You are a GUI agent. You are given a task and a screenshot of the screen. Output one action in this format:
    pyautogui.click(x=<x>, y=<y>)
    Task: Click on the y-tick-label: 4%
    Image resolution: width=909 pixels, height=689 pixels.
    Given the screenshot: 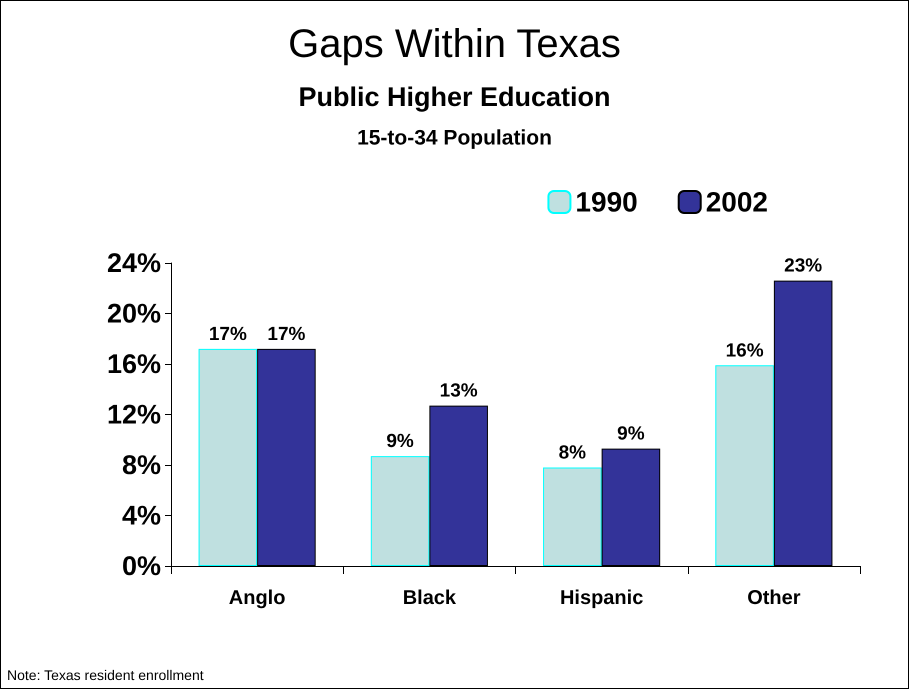 What is the action you would take?
    pyautogui.click(x=141, y=515)
    